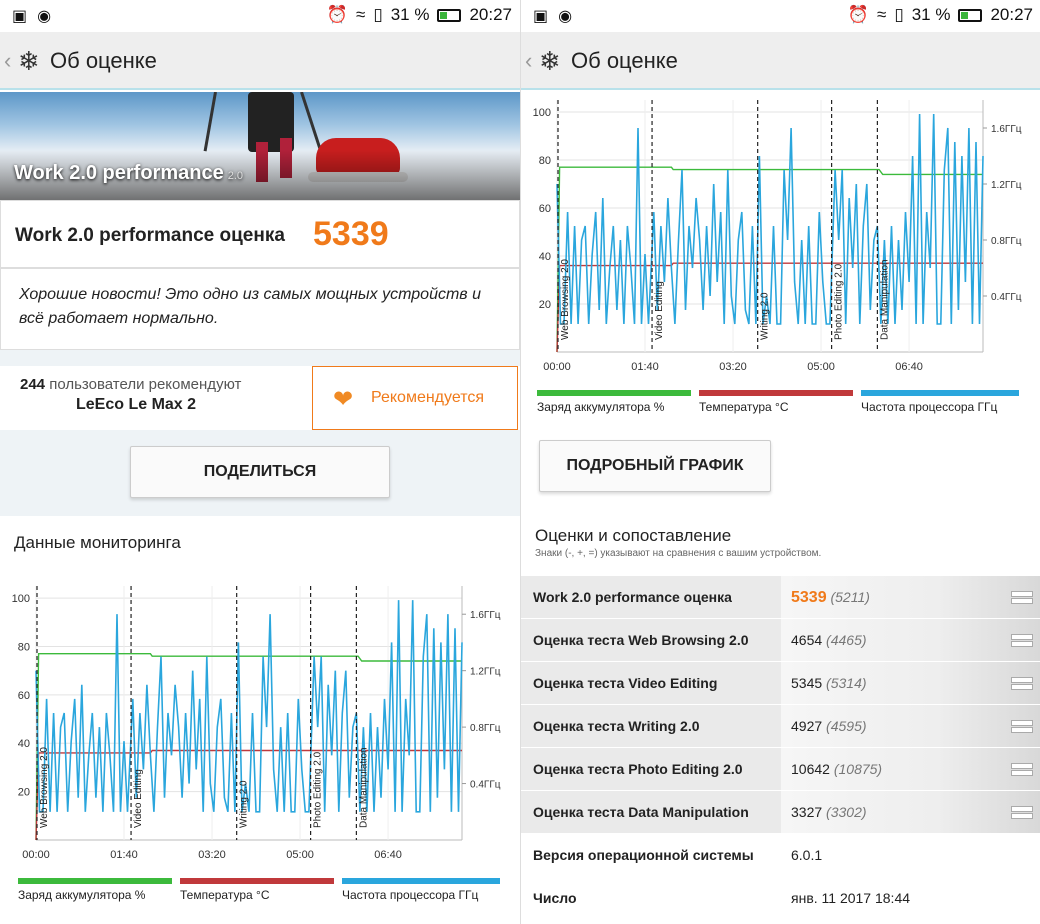 Image resolution: width=1040 pixels, height=924 pixels. I want to click on score-value: 5339, so click(351, 234).